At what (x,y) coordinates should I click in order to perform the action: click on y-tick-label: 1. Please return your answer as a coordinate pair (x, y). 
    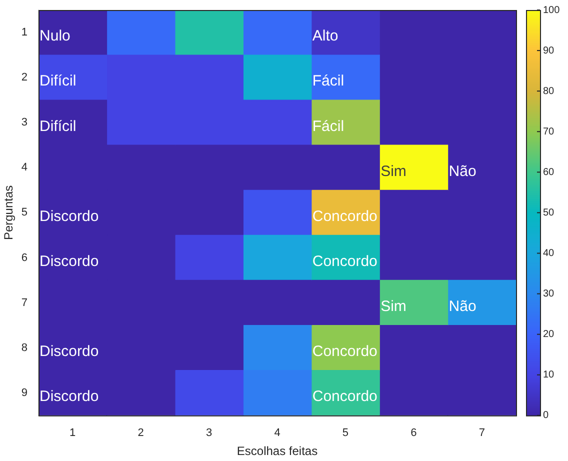
    Looking at the image, I should click on (24, 32).